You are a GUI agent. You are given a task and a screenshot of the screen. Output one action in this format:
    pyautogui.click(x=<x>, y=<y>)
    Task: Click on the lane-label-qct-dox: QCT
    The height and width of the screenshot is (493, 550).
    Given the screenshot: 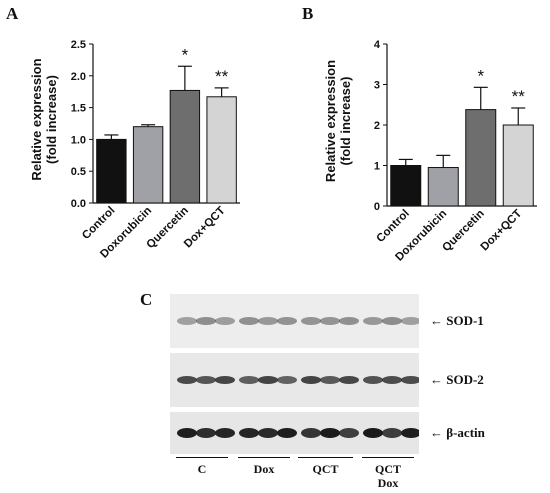 What is the action you would take?
    pyautogui.click(x=387, y=469)
    